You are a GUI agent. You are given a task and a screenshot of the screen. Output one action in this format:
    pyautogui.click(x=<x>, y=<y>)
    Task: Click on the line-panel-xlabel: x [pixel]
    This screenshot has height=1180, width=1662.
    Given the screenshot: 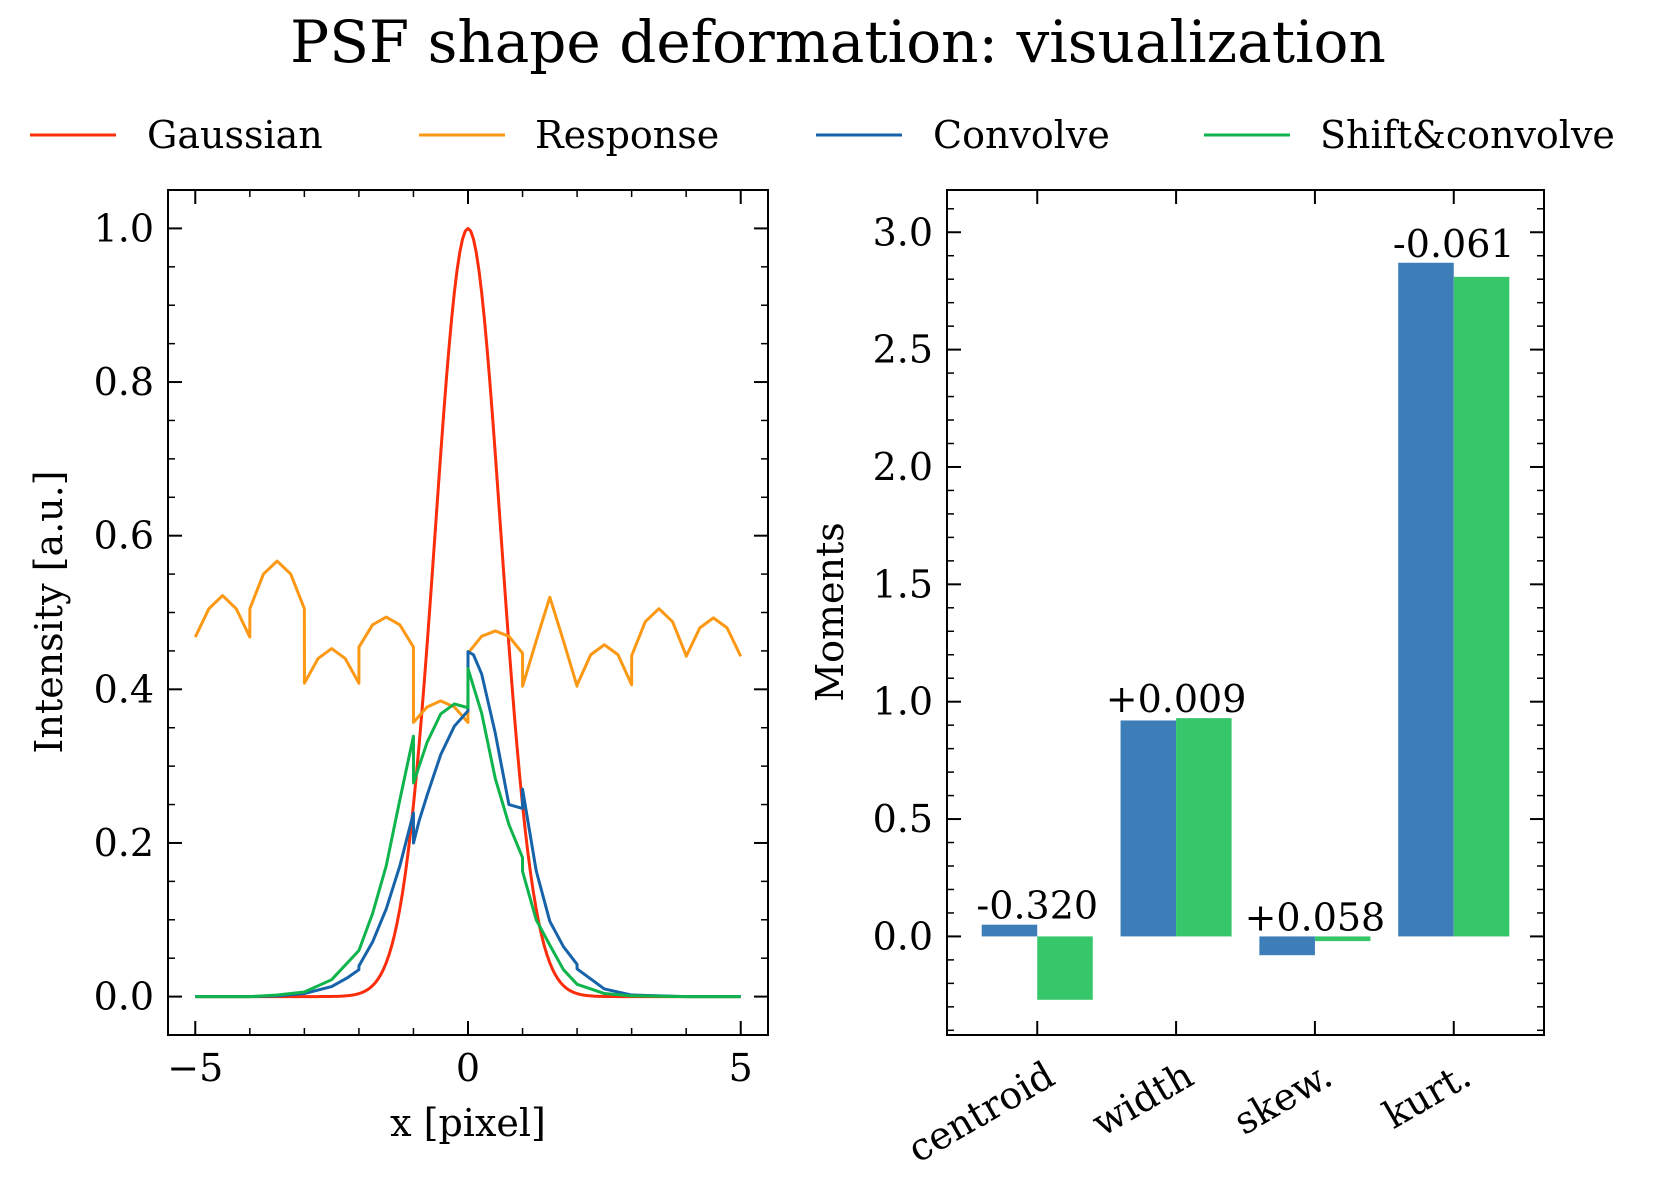 What is the action you would take?
    pyautogui.click(x=468, y=1123)
    